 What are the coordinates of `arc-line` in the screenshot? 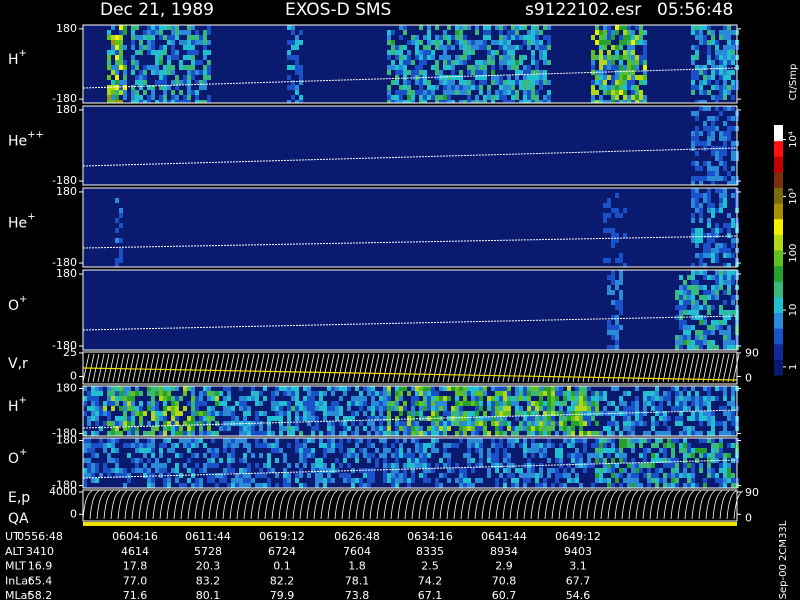 It's located at (689, 505).